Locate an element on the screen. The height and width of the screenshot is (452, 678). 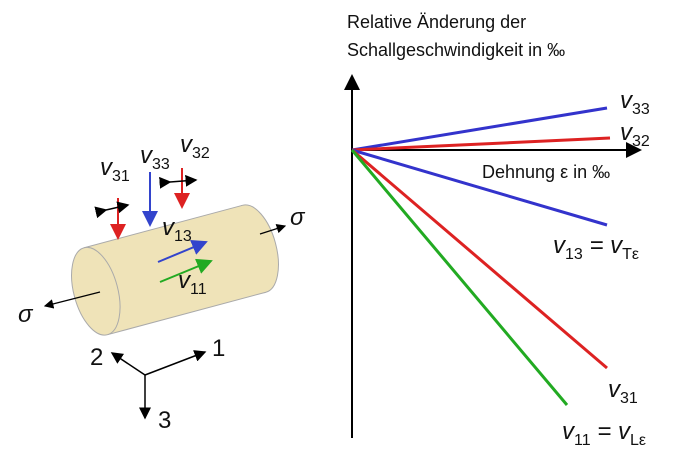
wave-label: v11 = vLε is located at coordinates (604, 432).